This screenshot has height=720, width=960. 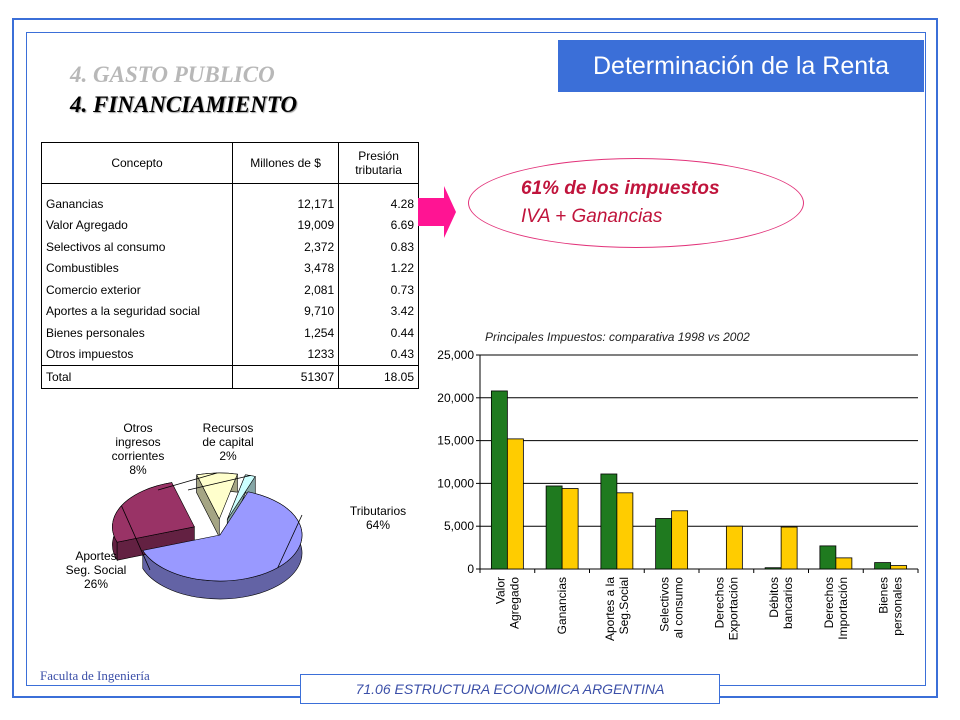 I want to click on table-row: Combustibles 3,478 1.22, so click(x=229, y=268).